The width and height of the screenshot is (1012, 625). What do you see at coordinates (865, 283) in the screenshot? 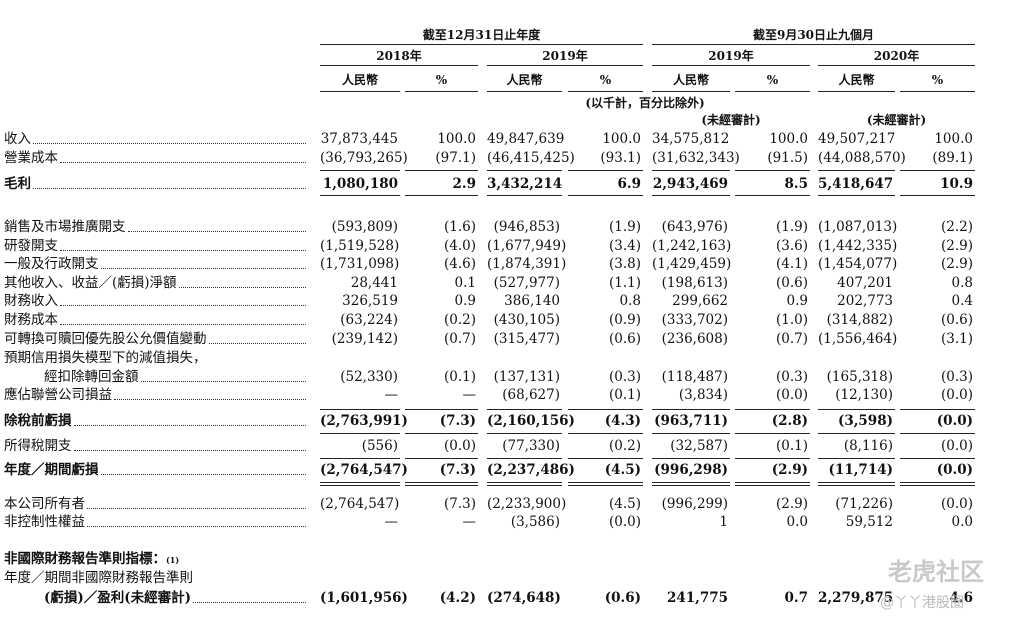
I see `cell-value: 407,201` at bounding box center [865, 283].